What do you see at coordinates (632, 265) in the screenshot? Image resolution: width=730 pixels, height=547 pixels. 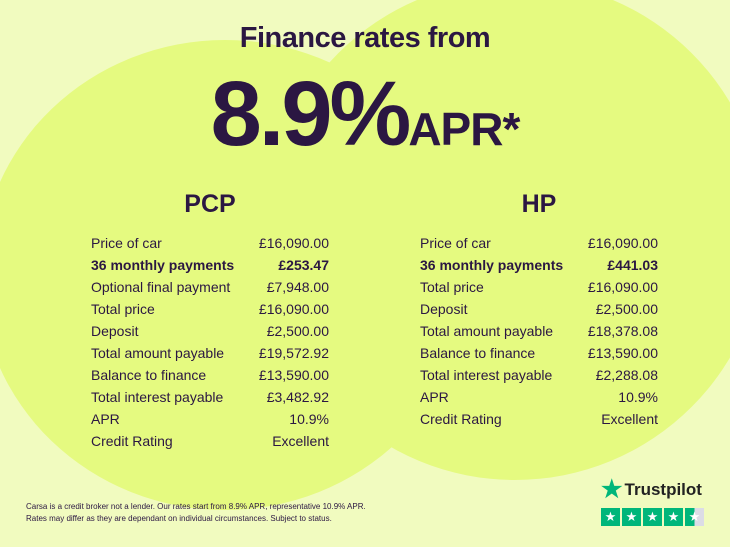 I see `row-value: £441.03` at bounding box center [632, 265].